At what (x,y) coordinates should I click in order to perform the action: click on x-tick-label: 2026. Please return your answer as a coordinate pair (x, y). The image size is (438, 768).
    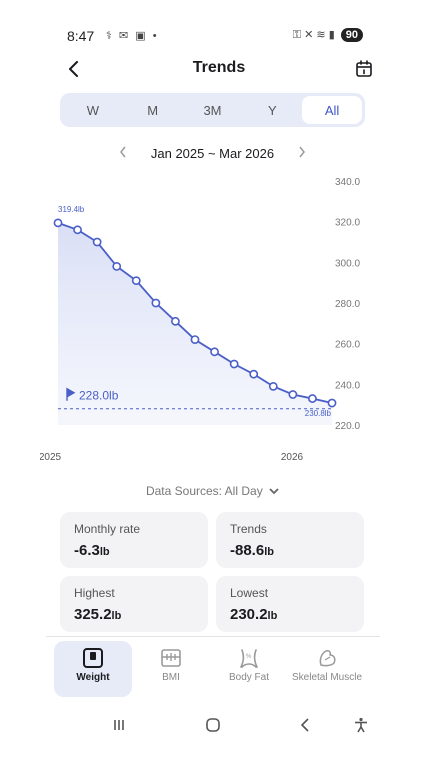
    Looking at the image, I should click on (292, 457).